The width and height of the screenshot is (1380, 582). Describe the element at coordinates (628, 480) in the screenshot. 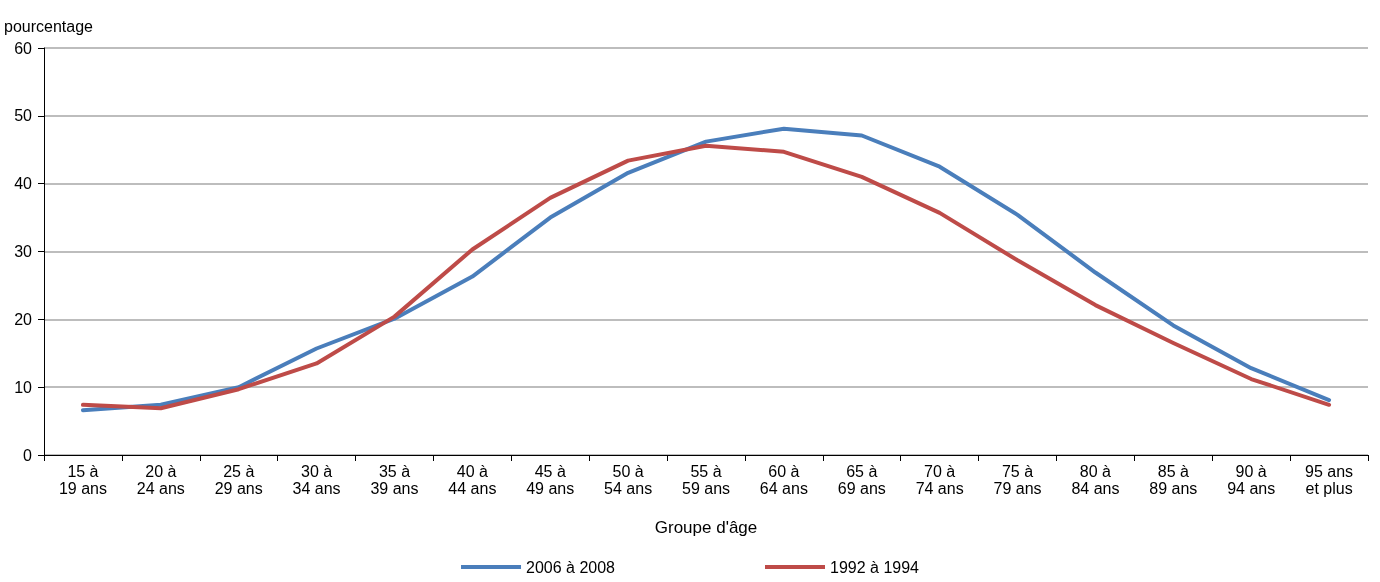

I see `x-tick-label: 50 à 54 ans` at that location.